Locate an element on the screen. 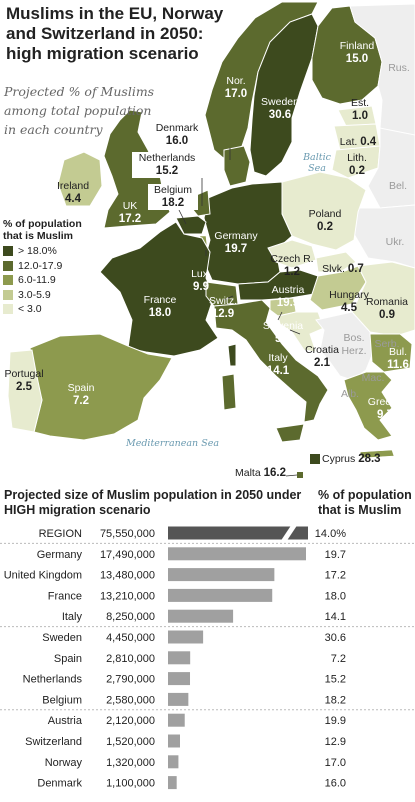  bar-category-label: Norway is located at coordinates (64, 763).